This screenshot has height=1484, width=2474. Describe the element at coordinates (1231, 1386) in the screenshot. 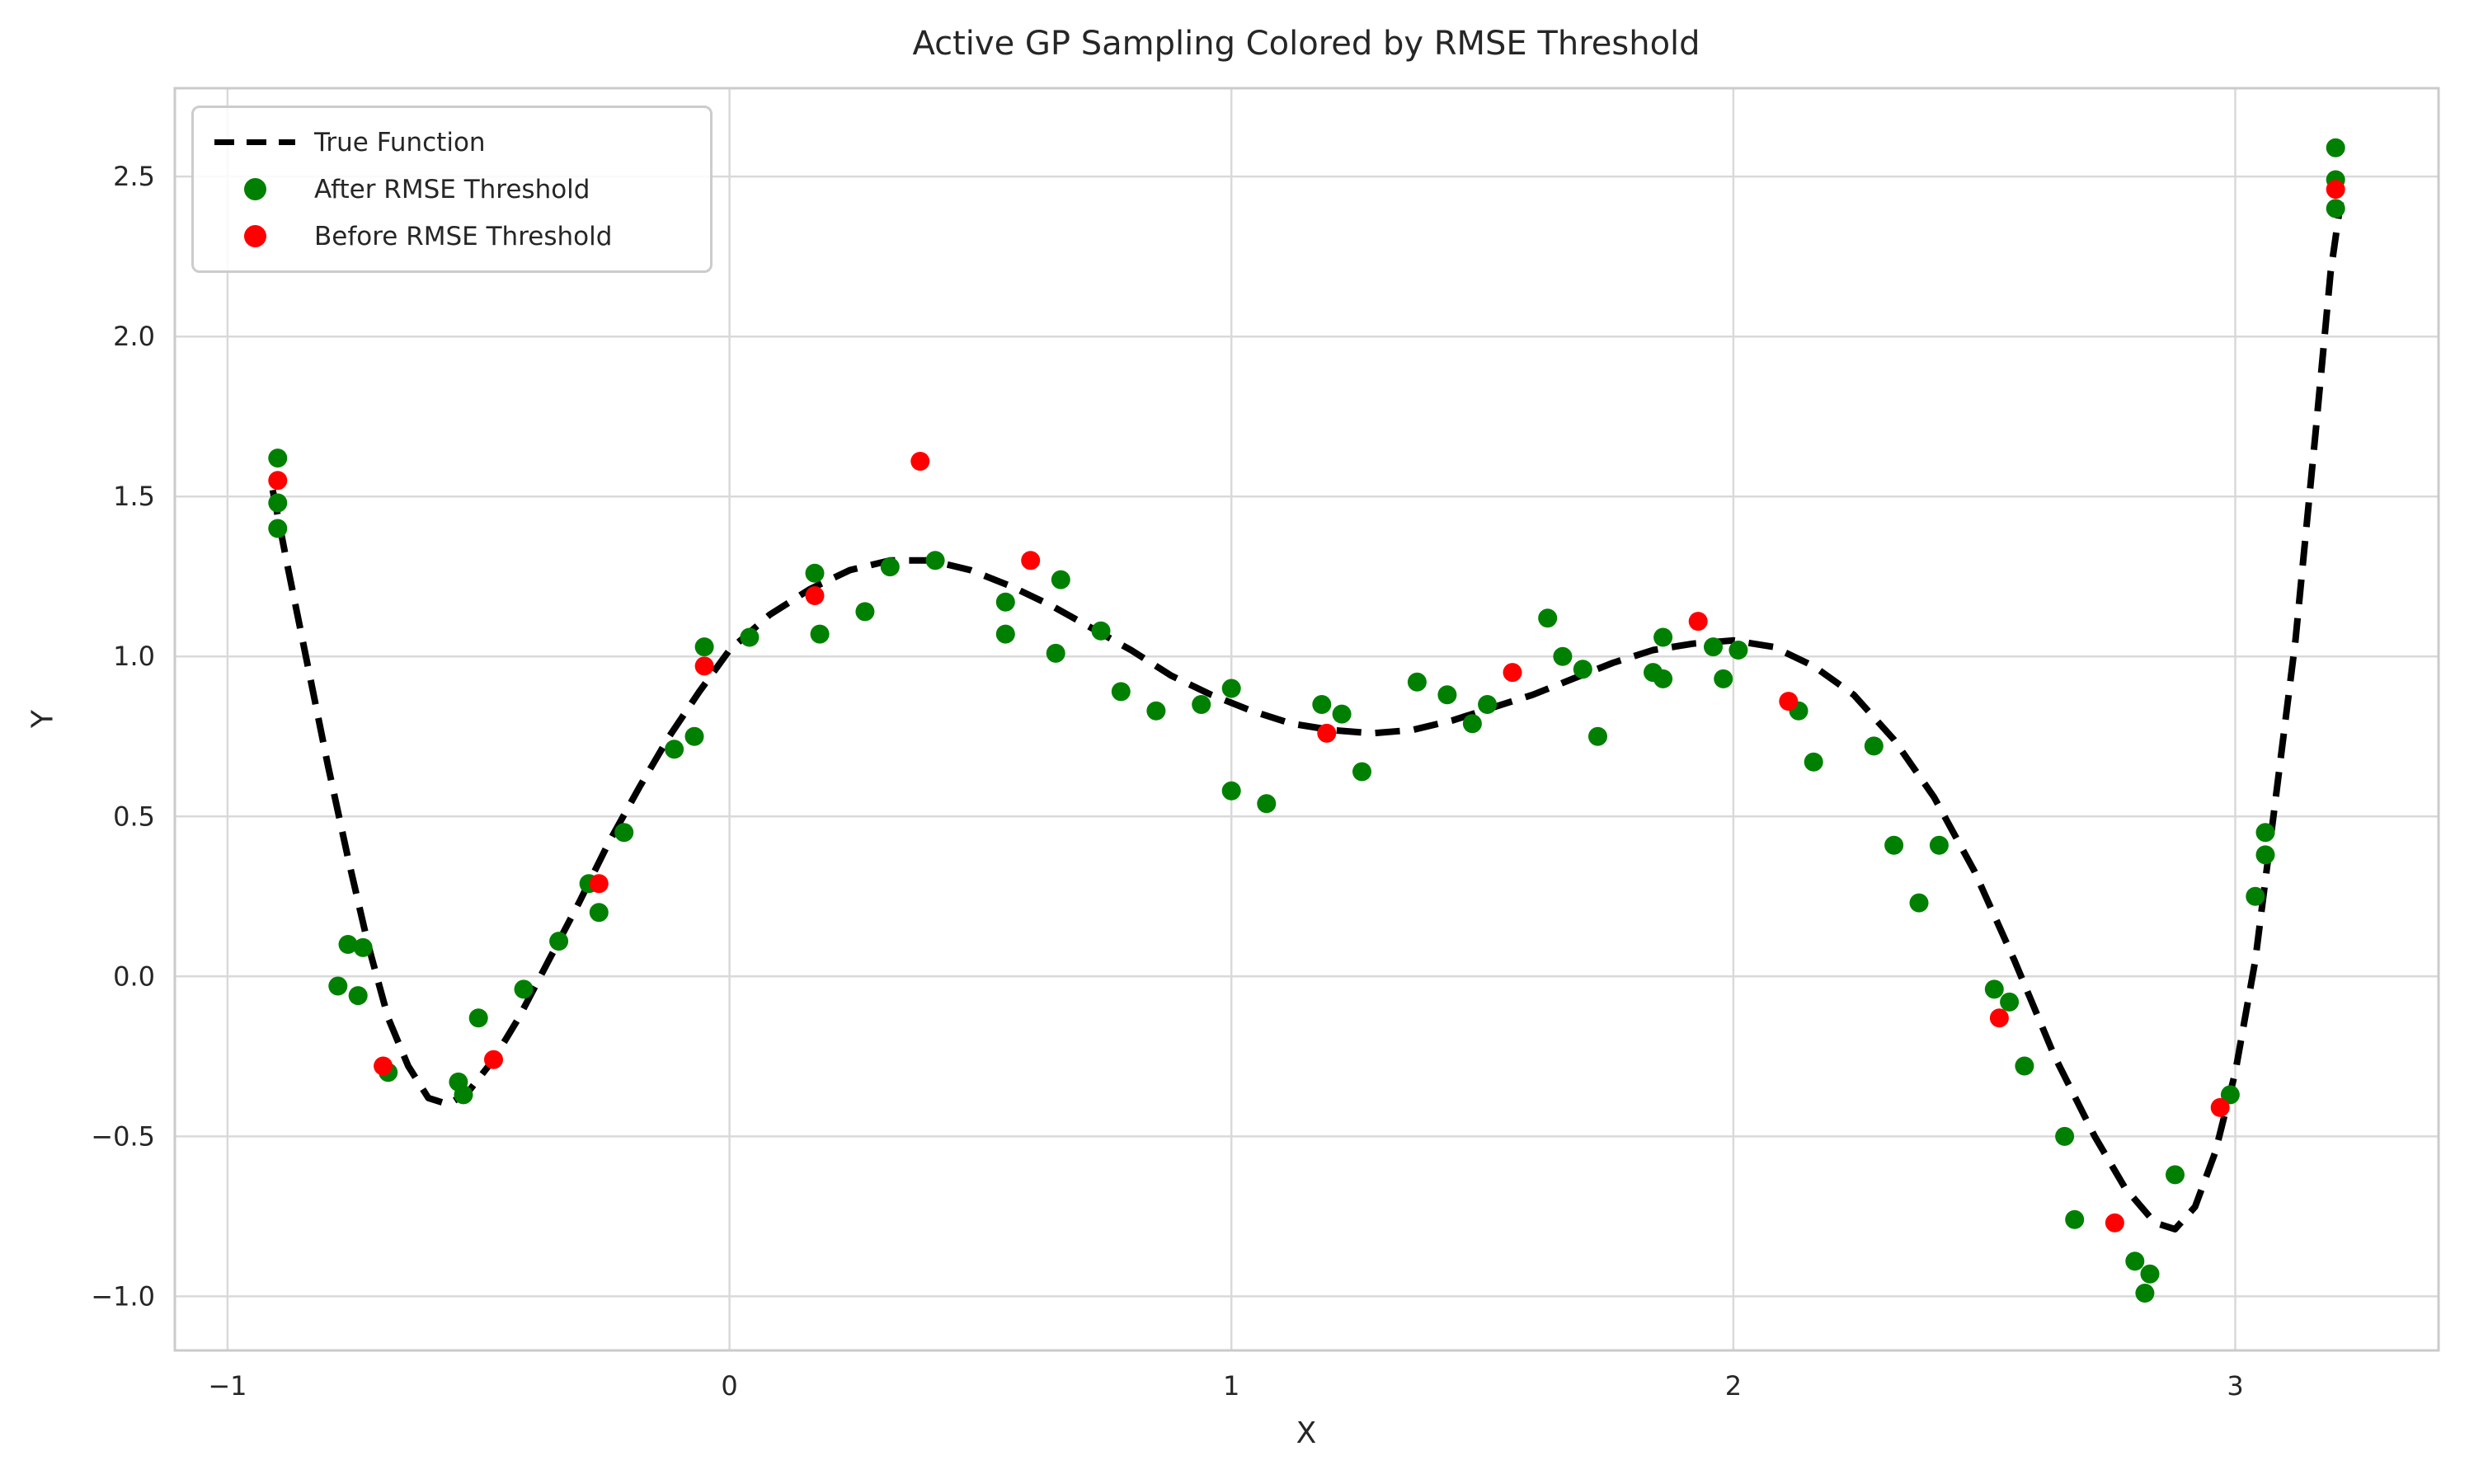

I see `x-tick-label: 1` at that location.